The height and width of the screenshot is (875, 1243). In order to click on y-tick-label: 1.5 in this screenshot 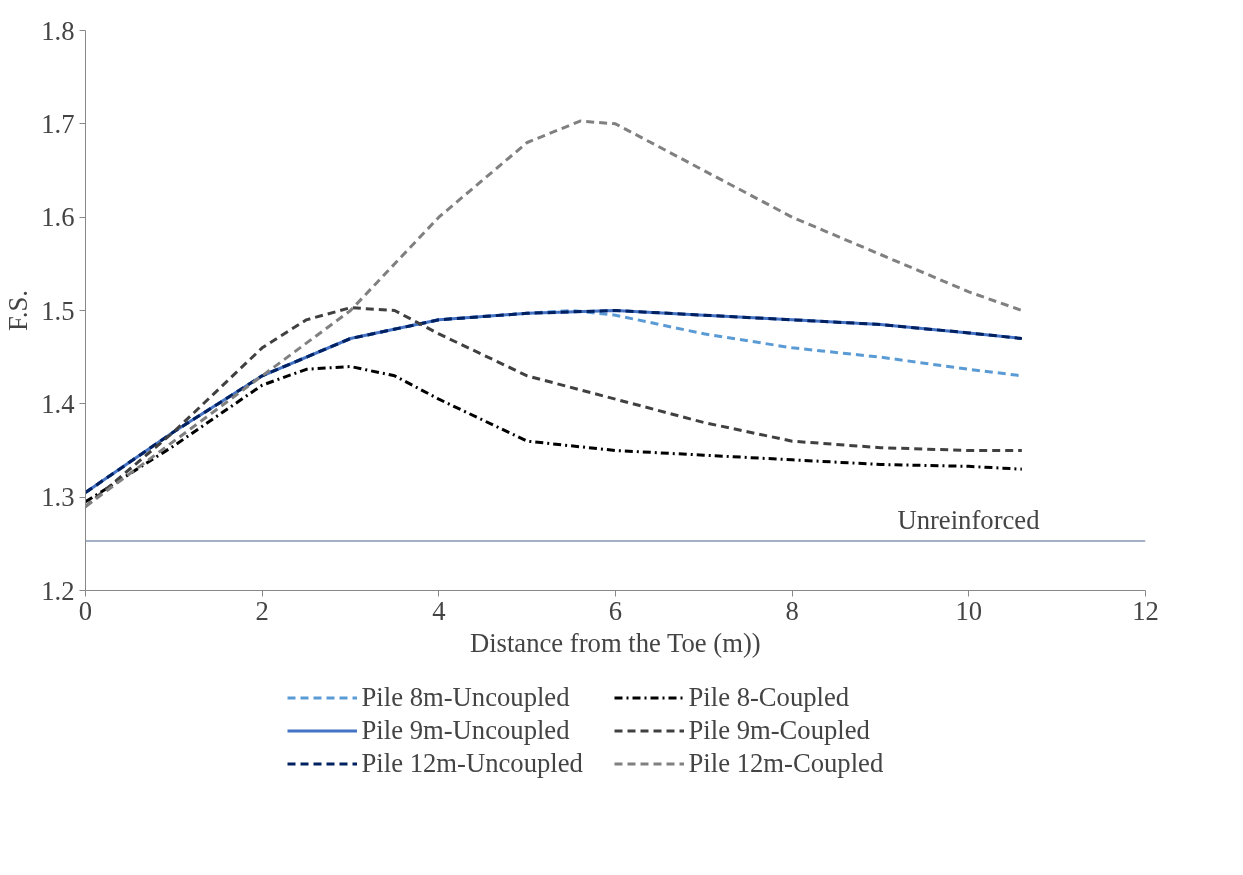, I will do `click(58, 310)`.